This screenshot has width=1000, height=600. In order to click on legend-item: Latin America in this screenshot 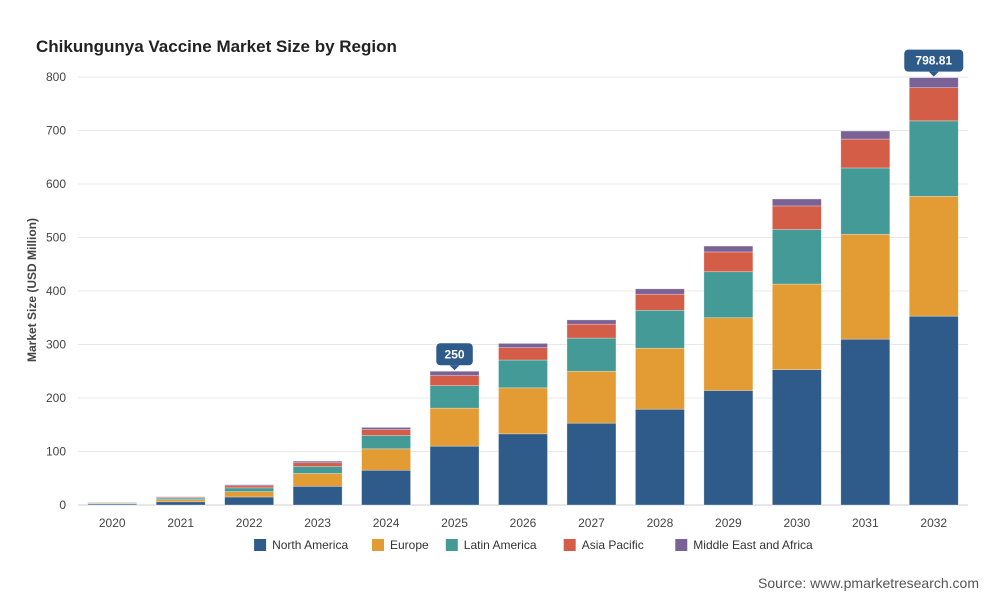, I will do `click(491, 545)`.